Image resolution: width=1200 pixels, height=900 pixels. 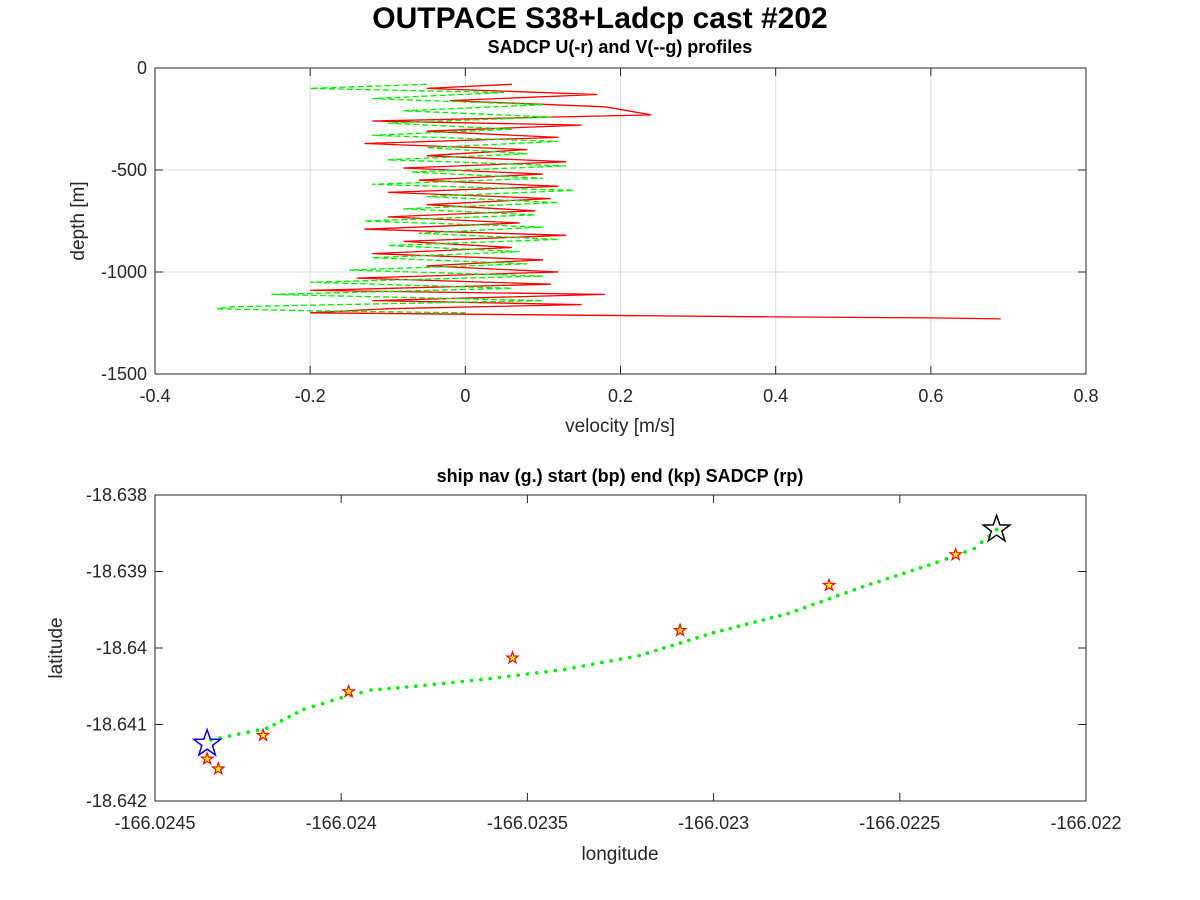 I want to click on x-tick-label: -166.023, so click(x=713, y=823).